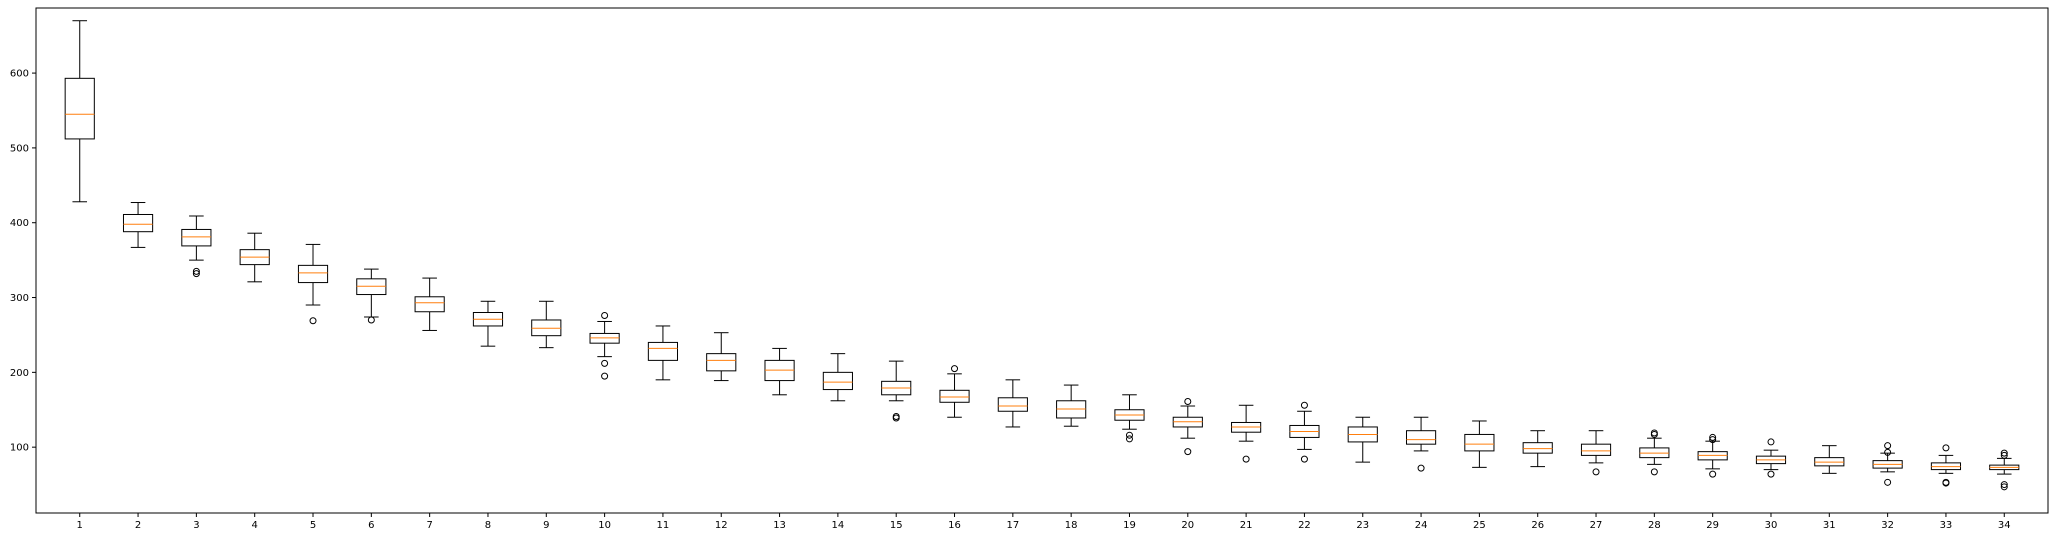 The width and height of the screenshot is (2056, 535). Describe the element at coordinates (1304, 525) in the screenshot. I see `x-tick-label: 22` at that location.